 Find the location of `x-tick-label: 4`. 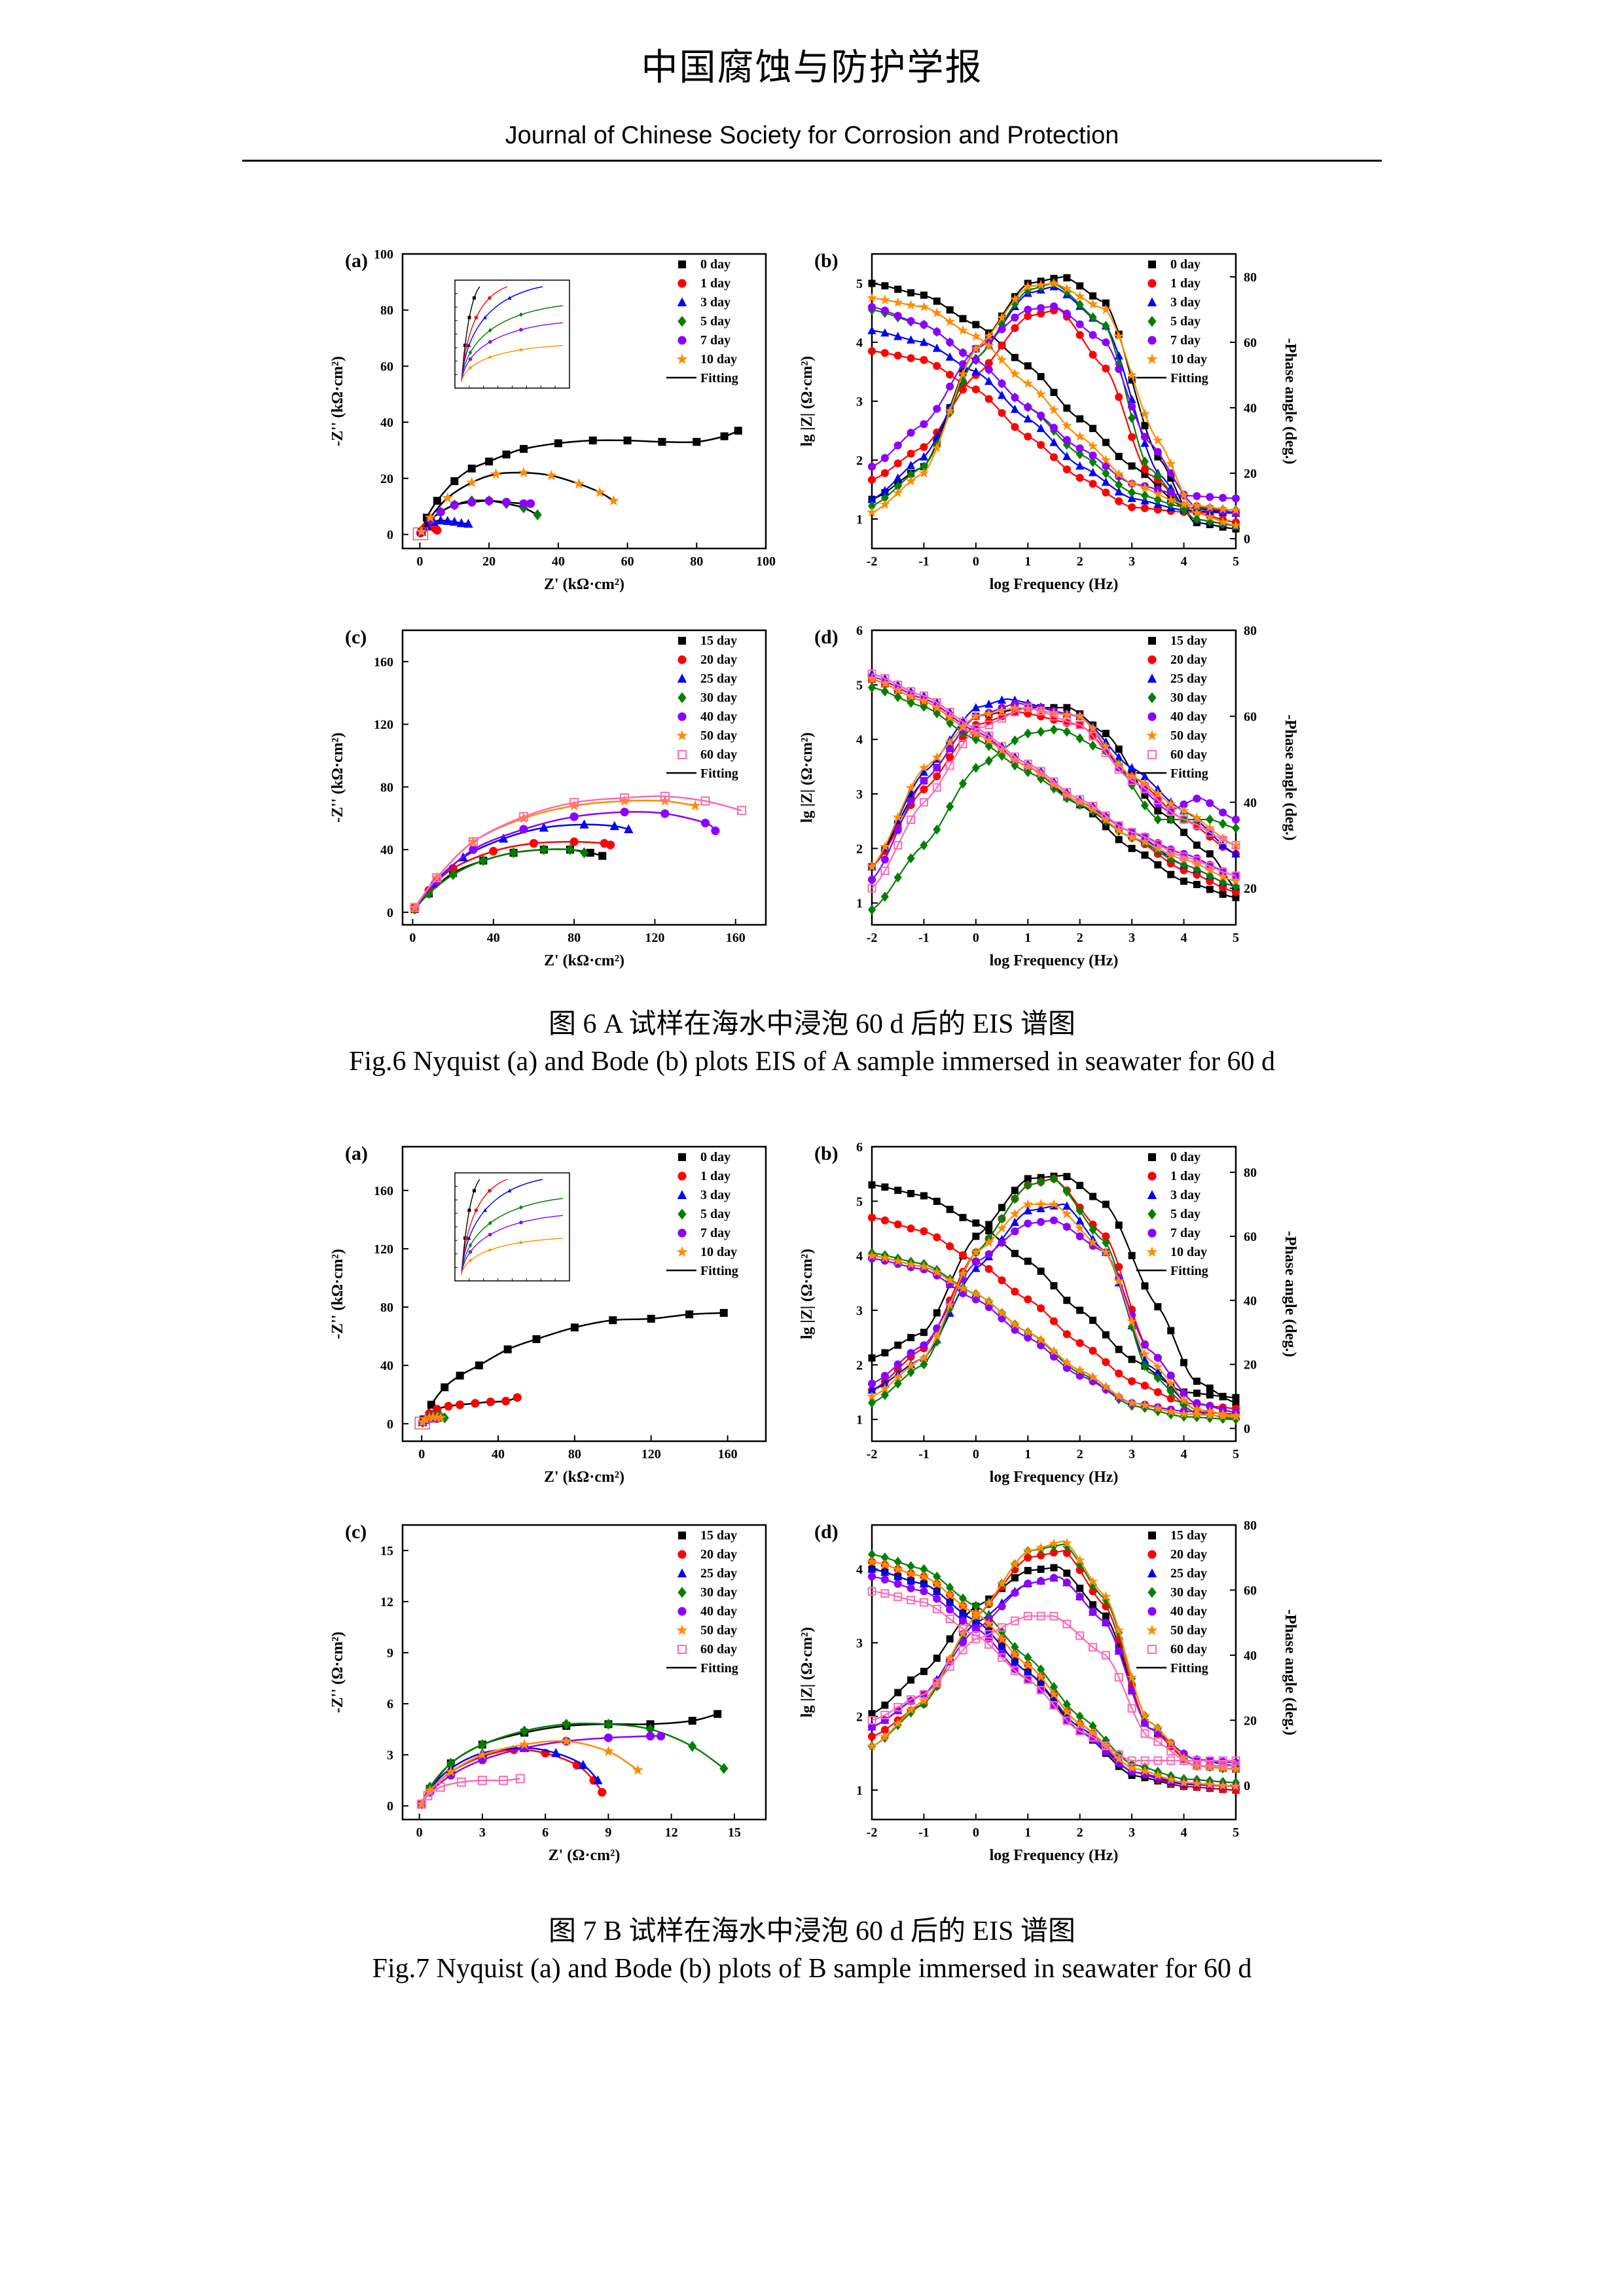

x-tick-label: 4 is located at coordinates (1184, 1833).